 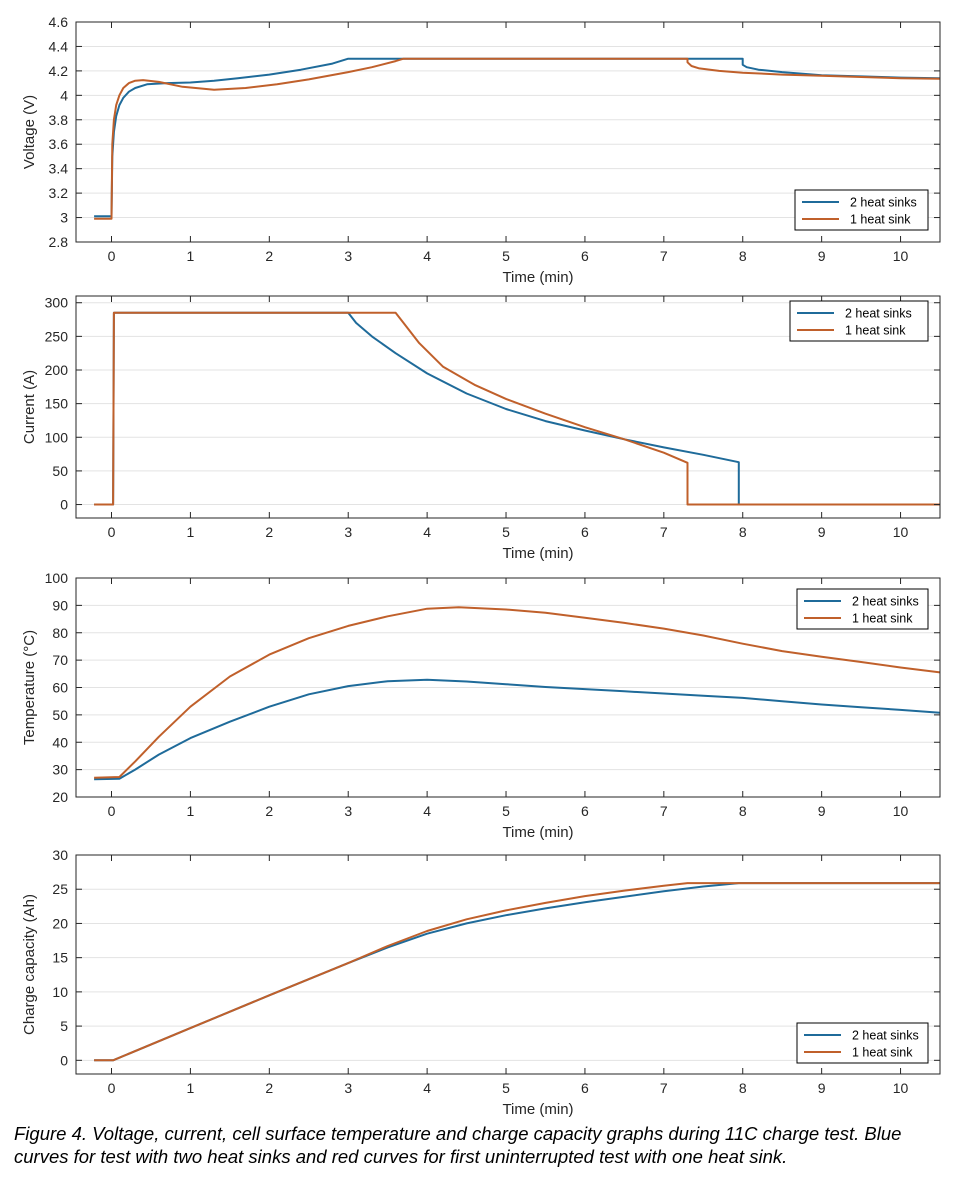 What do you see at coordinates (60, 633) in the screenshot?
I see `y-tick-label: 80` at bounding box center [60, 633].